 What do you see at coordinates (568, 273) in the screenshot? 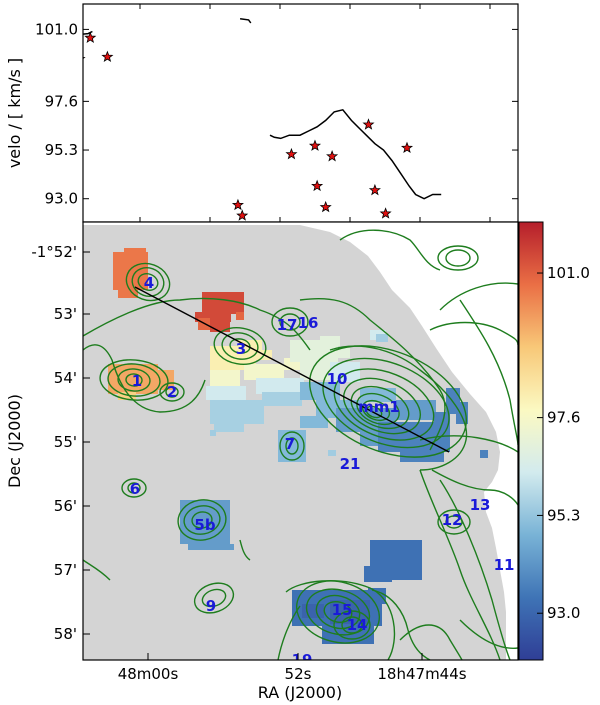
I see `colorbar-tick-label: 101.0` at bounding box center [568, 273].